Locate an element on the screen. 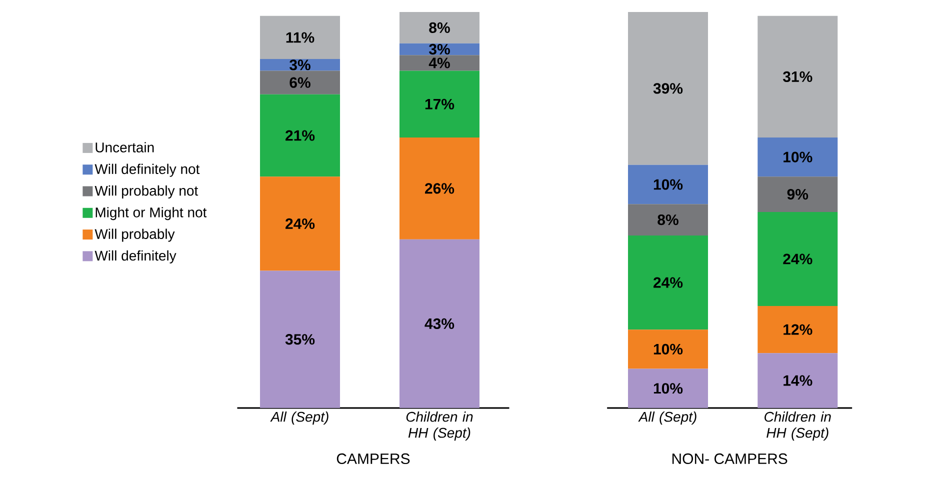 This screenshot has width=931, height=502. data-label: 17% is located at coordinates (439, 104).